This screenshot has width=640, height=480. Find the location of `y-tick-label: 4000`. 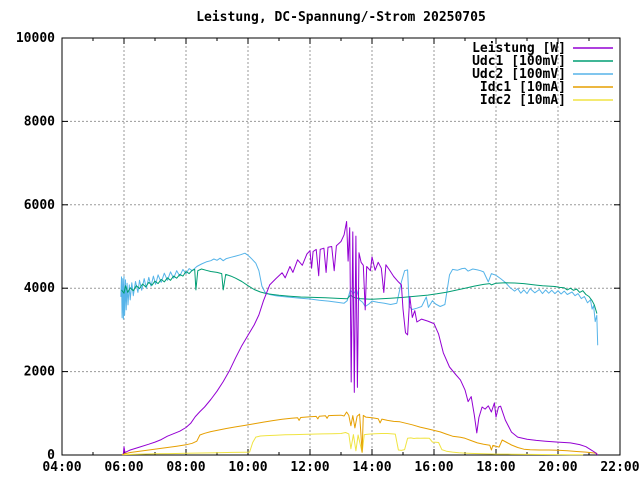

y-tick-label: 4000 is located at coordinates (39, 288).